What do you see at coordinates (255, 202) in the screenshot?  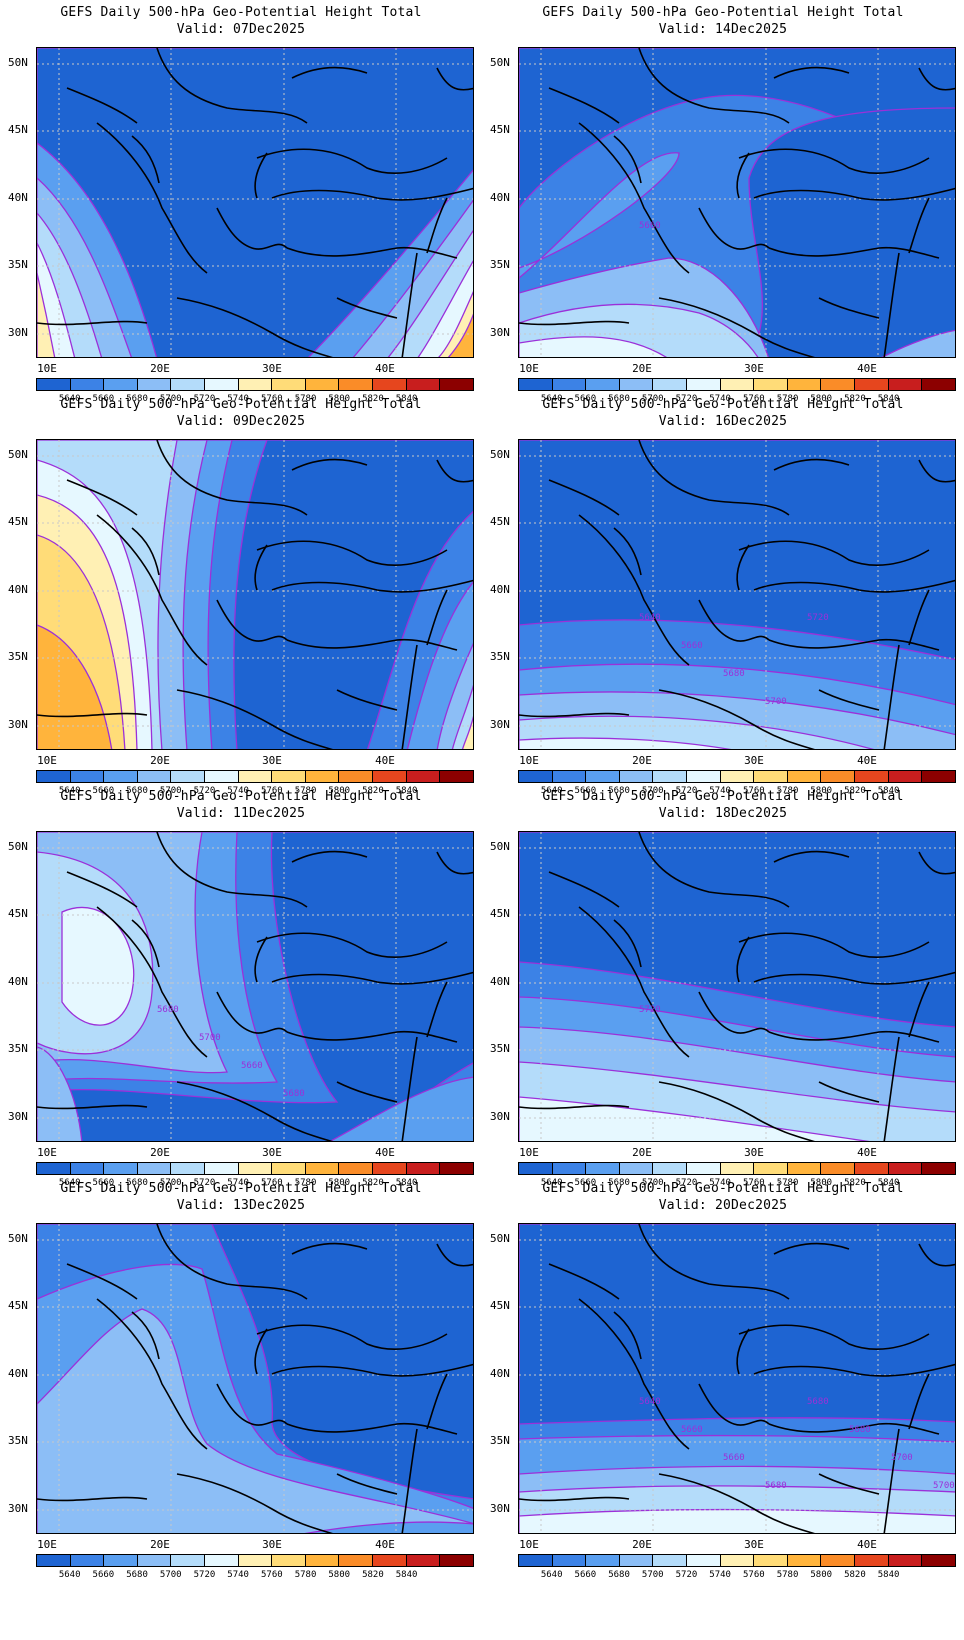 I see `height-field` at bounding box center [255, 202].